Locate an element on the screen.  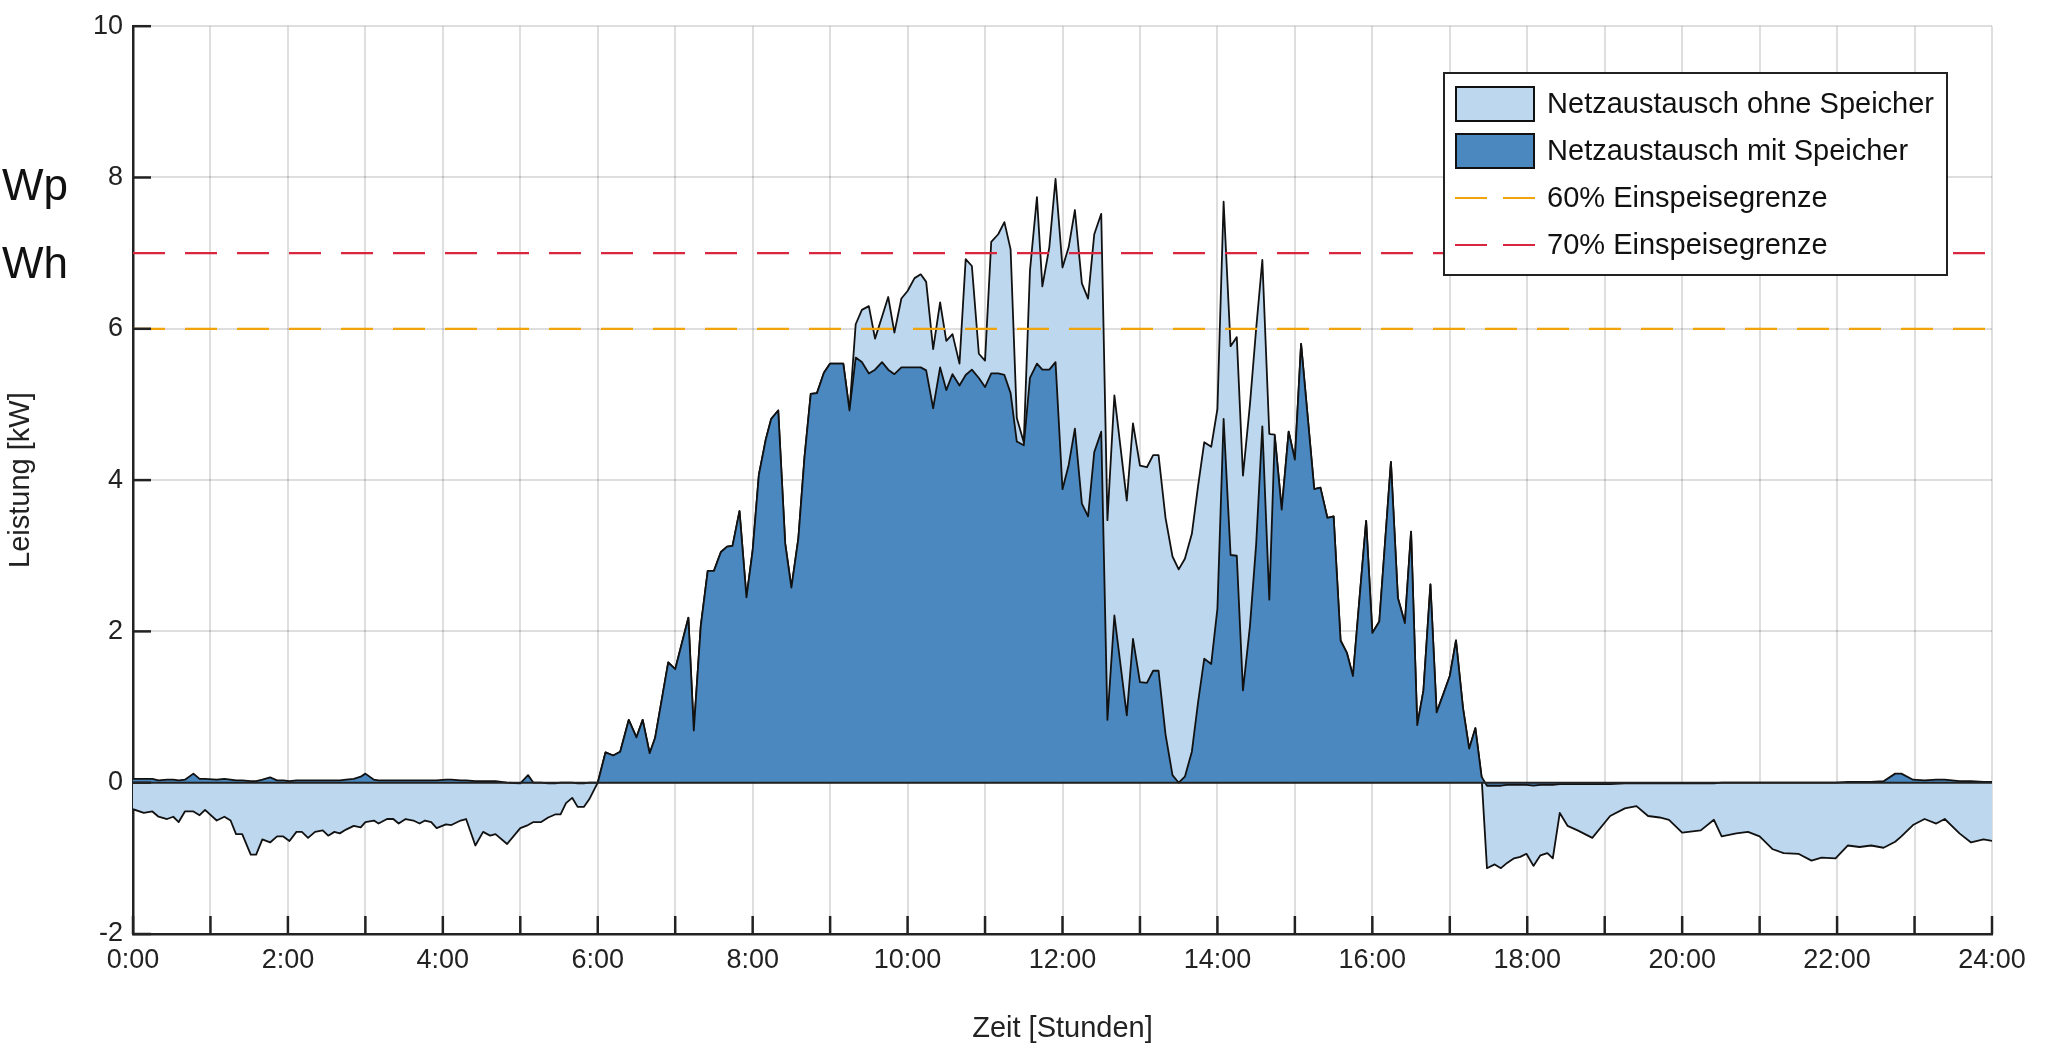
x-tick-label: 12:00 is located at coordinates (1062, 958).